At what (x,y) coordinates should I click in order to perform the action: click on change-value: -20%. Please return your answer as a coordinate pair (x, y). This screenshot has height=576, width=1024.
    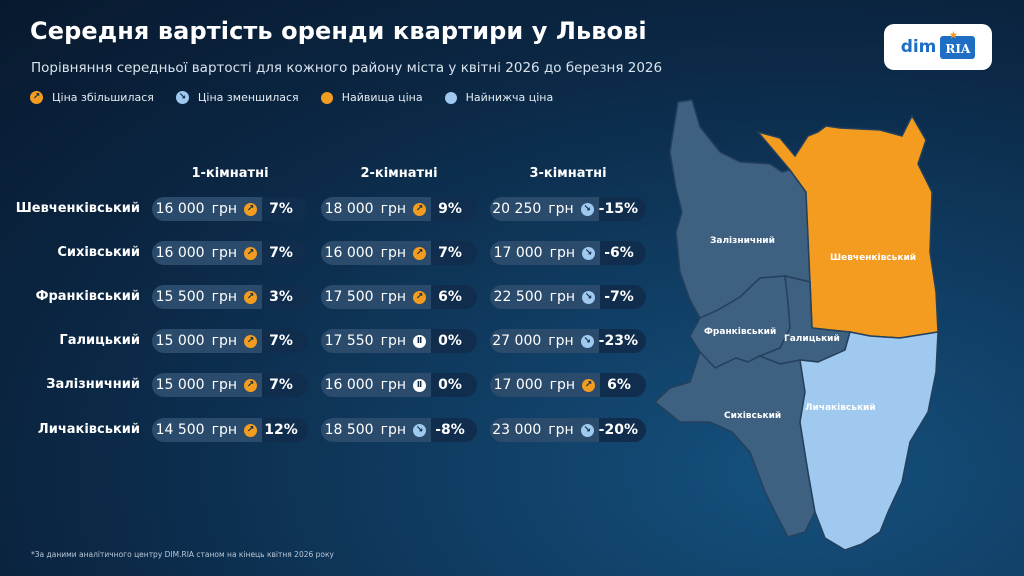
    Looking at the image, I should click on (622, 430).